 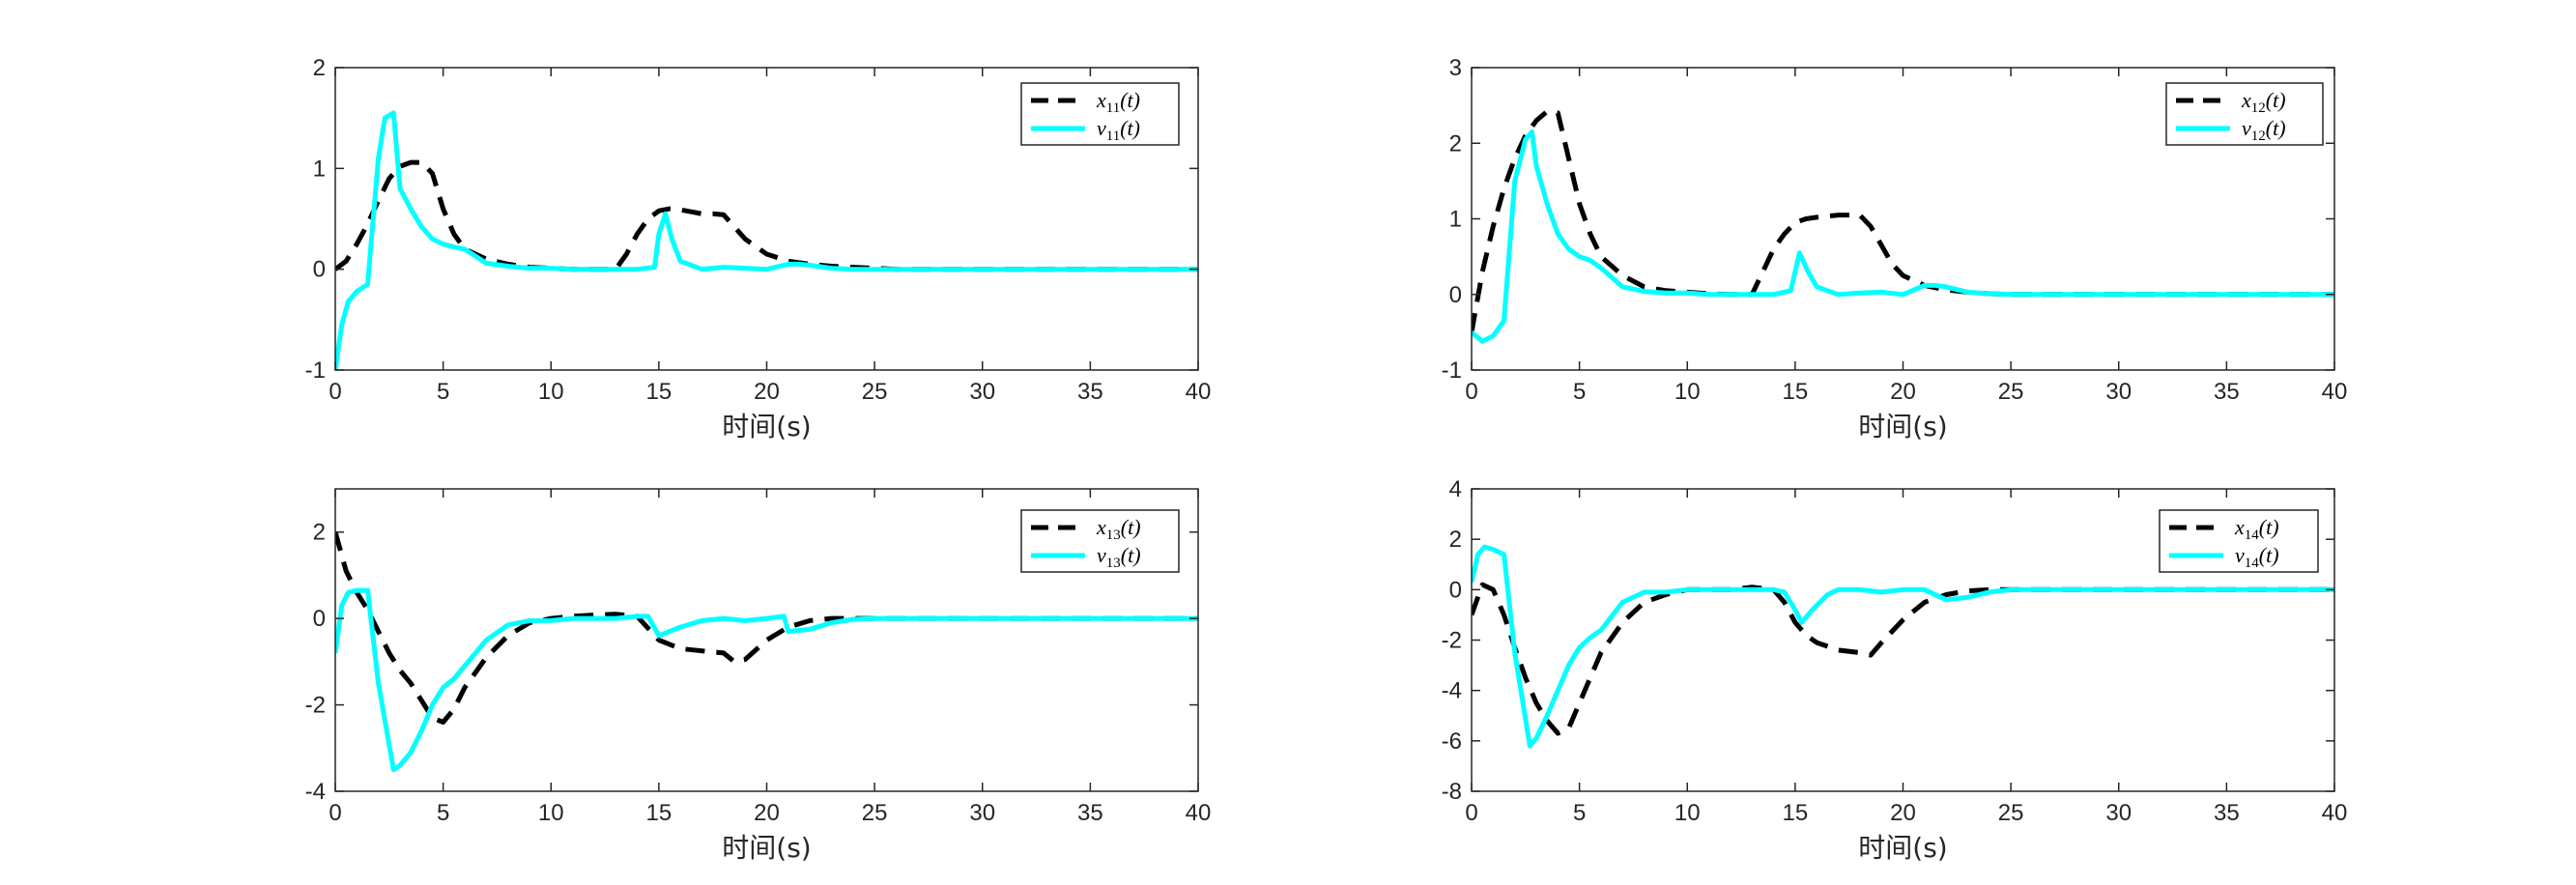 I want to click on legend-label-v14: v14(t), so click(x=2257, y=557).